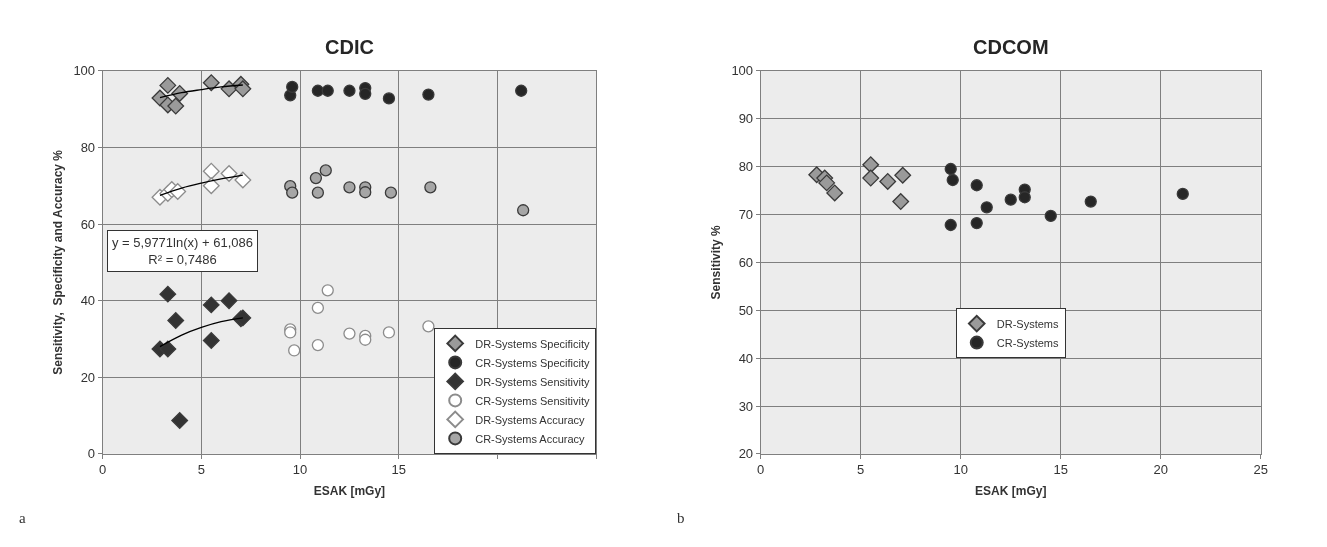  What do you see at coordinates (746, 119) in the screenshot?
I see `y-tick-label: 90` at bounding box center [746, 119].